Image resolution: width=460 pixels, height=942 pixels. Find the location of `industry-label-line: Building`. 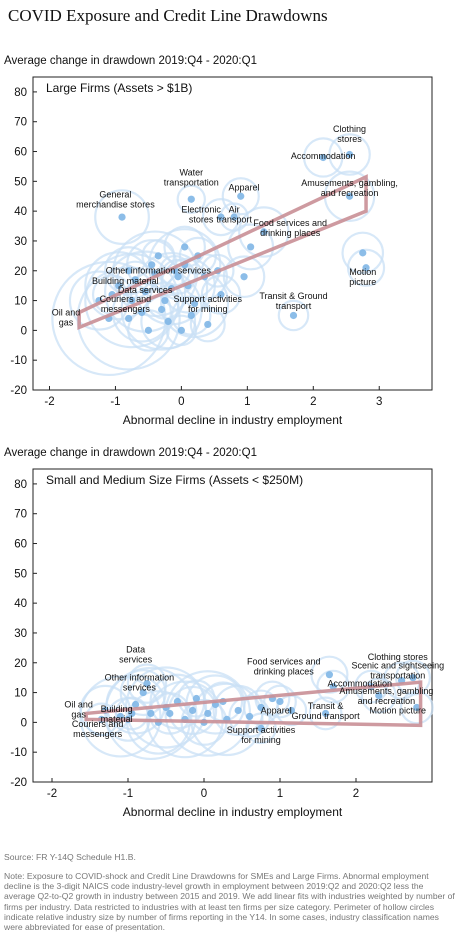

industry-label-line: Building is located at coordinates (117, 709).